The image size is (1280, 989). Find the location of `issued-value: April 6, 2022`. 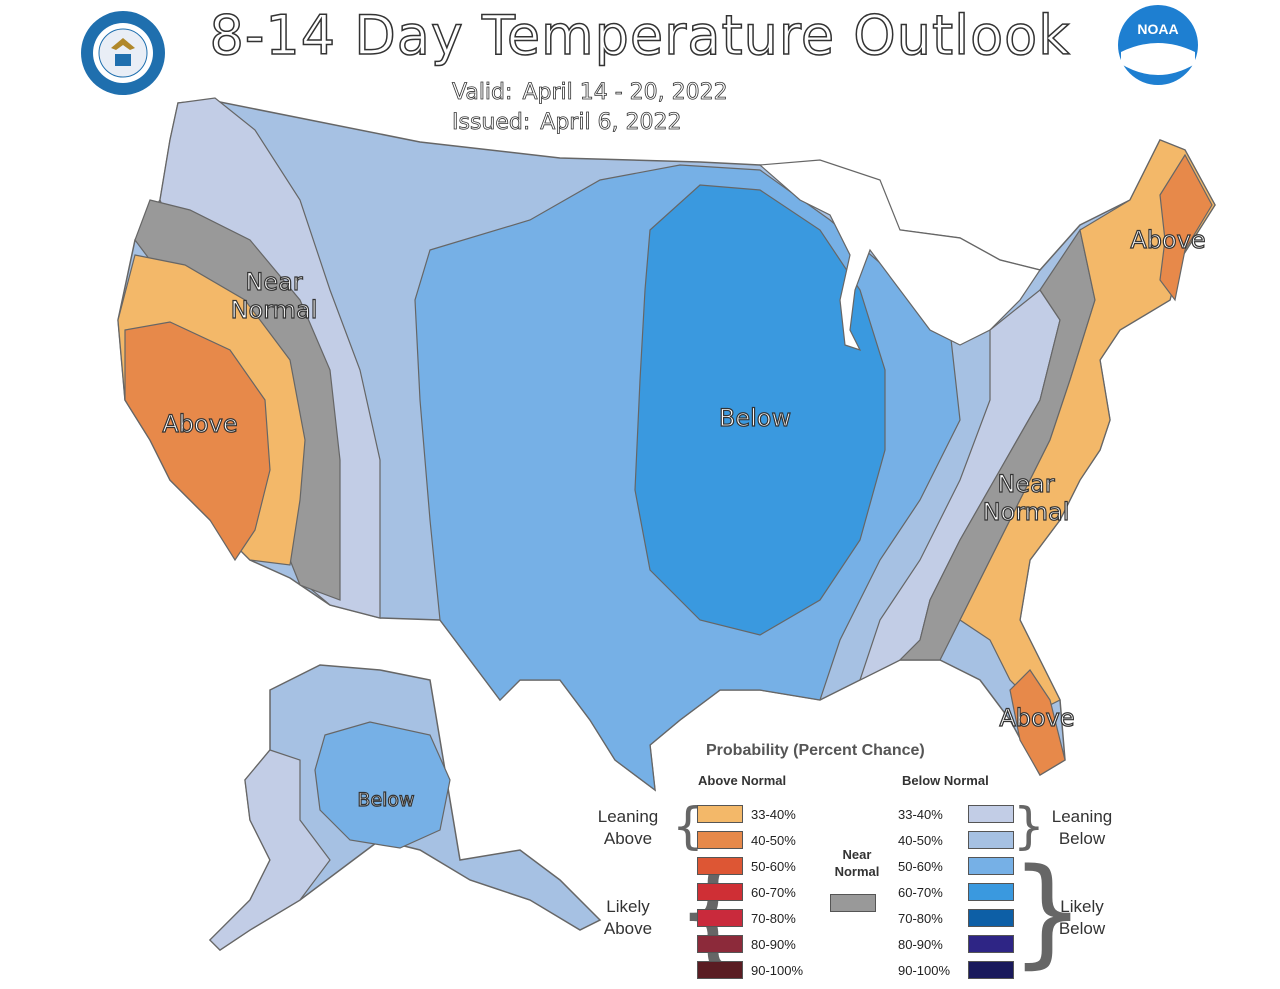

issued-value: April 6, 2022 is located at coordinates (611, 123).